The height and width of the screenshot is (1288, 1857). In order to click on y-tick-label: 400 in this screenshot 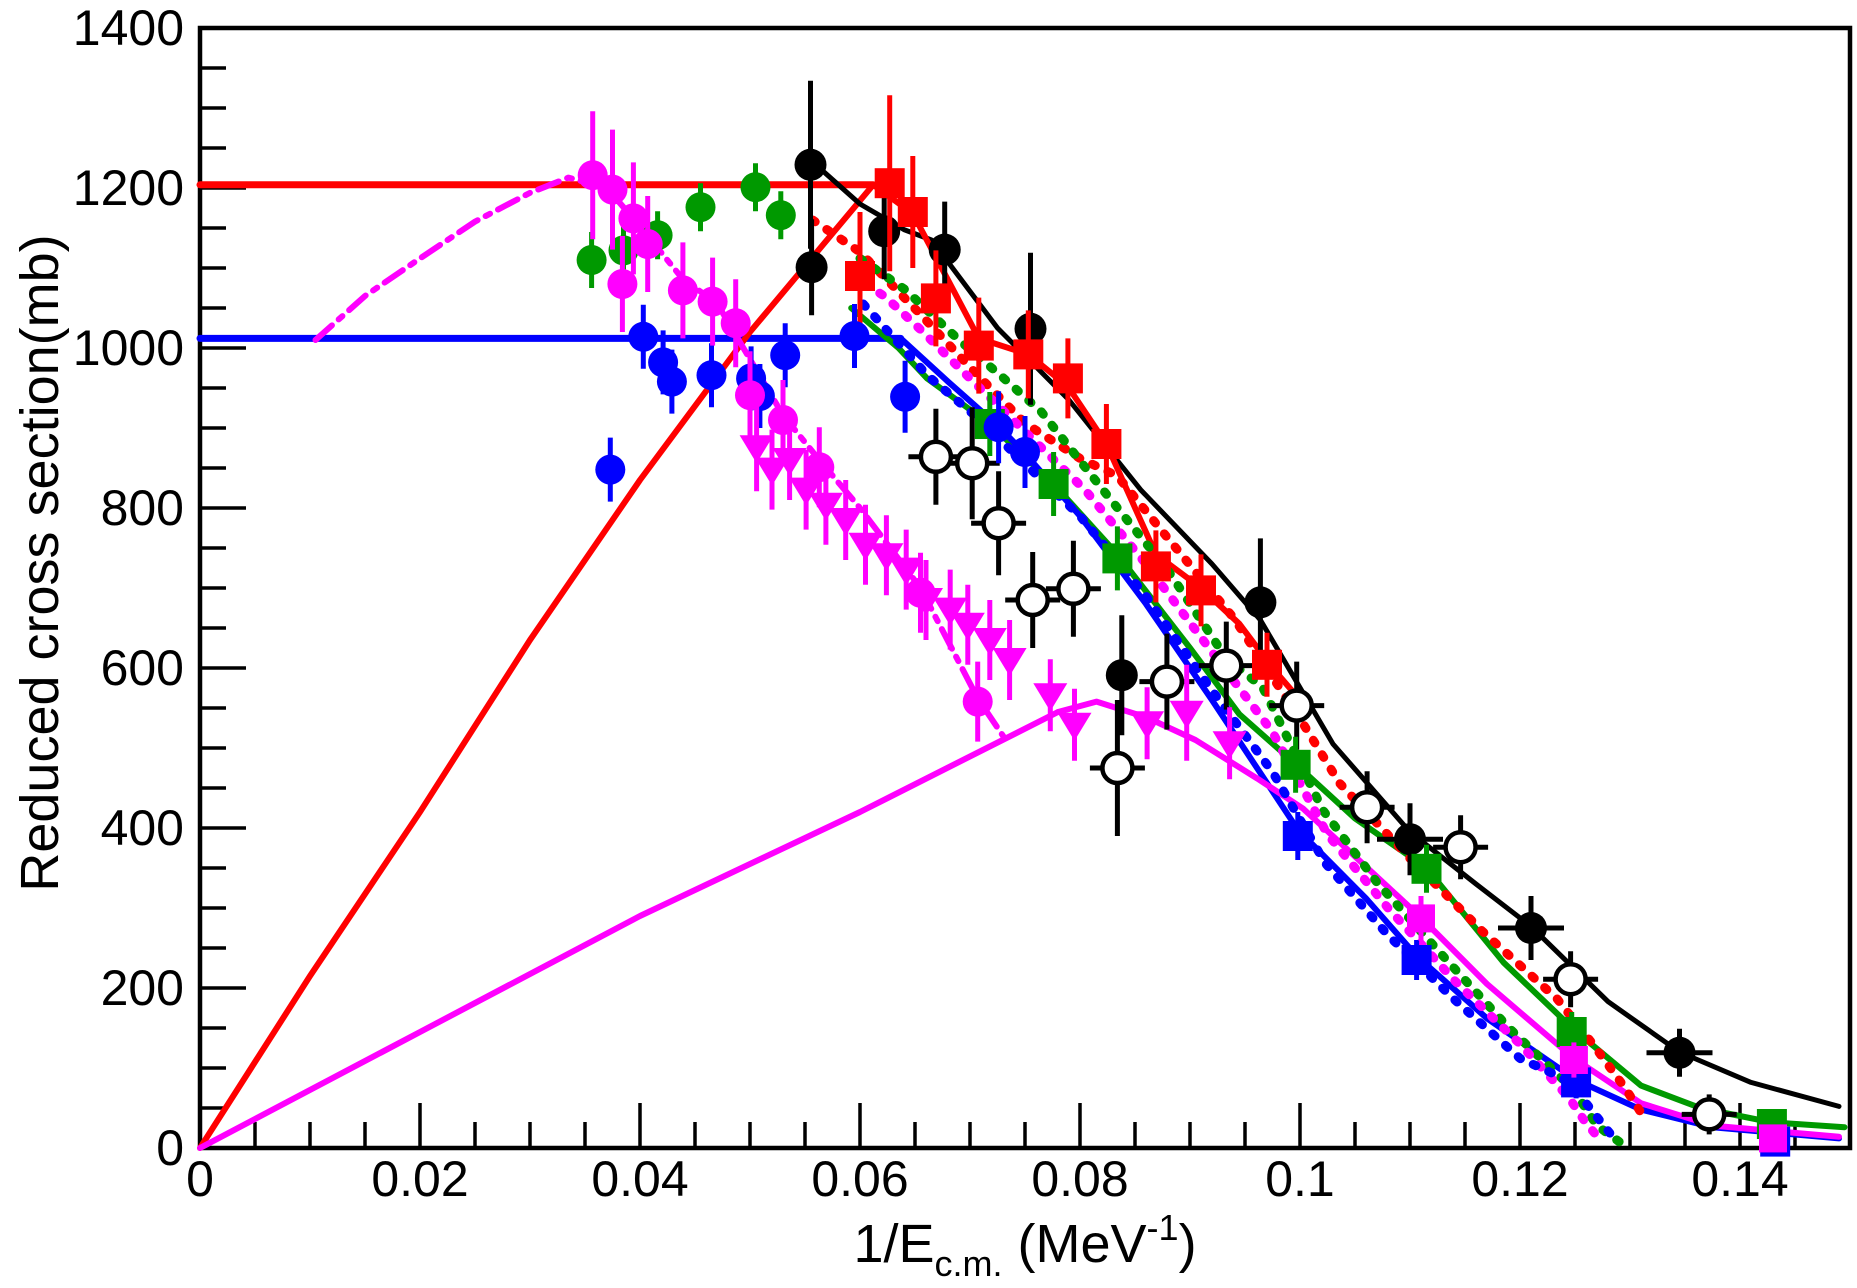, I will do `click(142, 828)`.